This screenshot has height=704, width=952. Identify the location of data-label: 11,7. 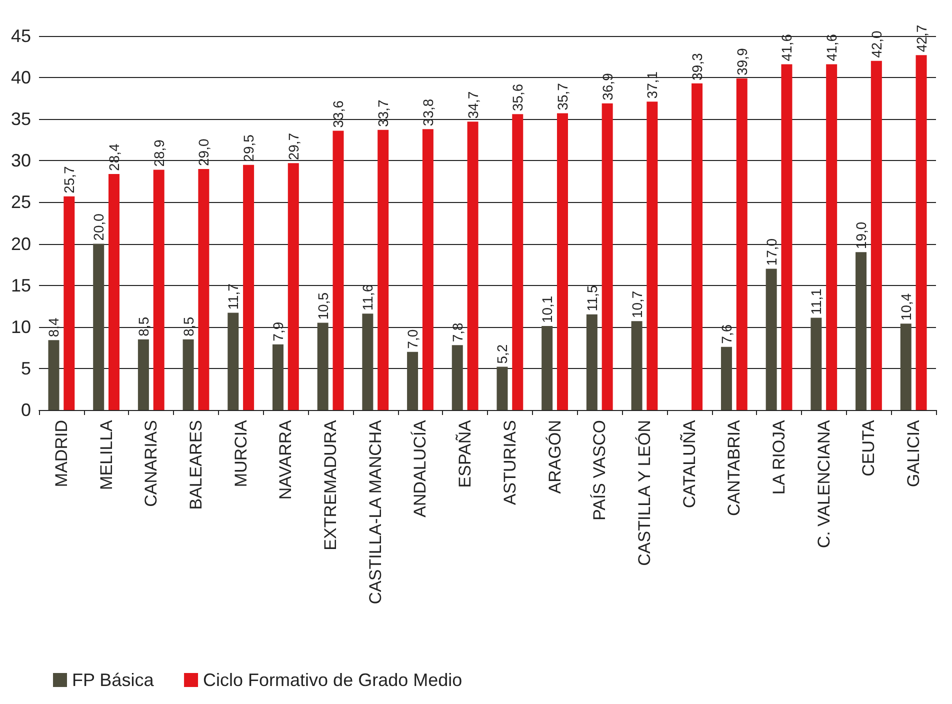
(233, 296).